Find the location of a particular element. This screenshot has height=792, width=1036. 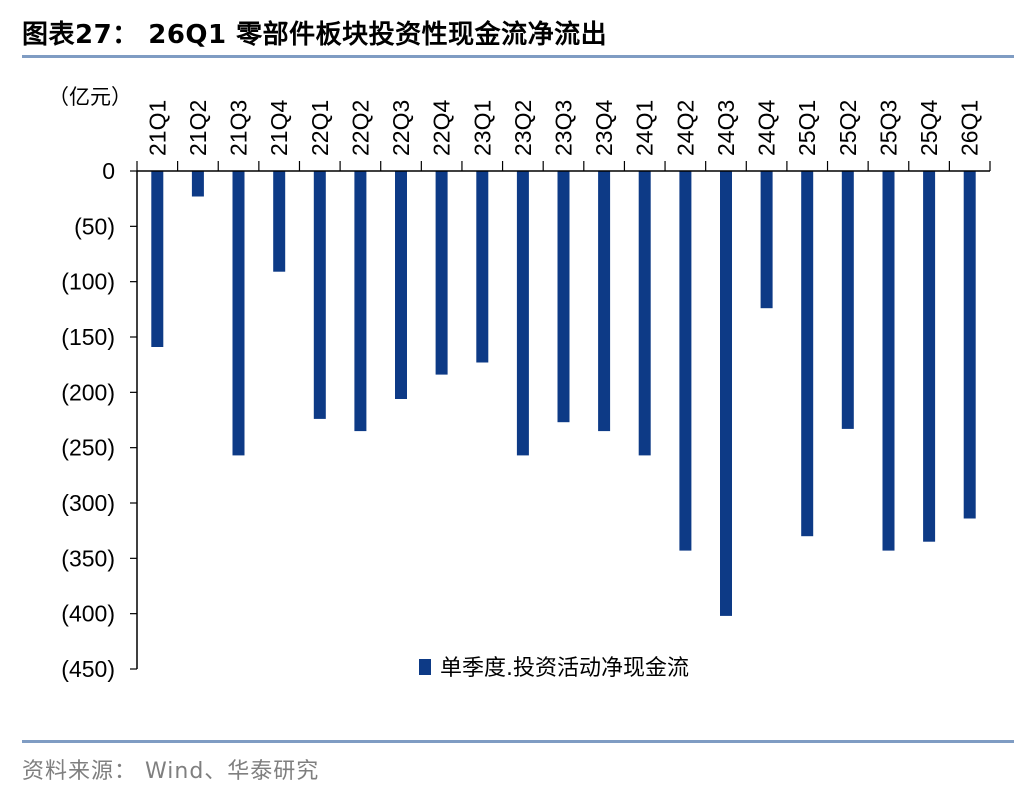

bar-22Q3 is located at coordinates (401, 285).